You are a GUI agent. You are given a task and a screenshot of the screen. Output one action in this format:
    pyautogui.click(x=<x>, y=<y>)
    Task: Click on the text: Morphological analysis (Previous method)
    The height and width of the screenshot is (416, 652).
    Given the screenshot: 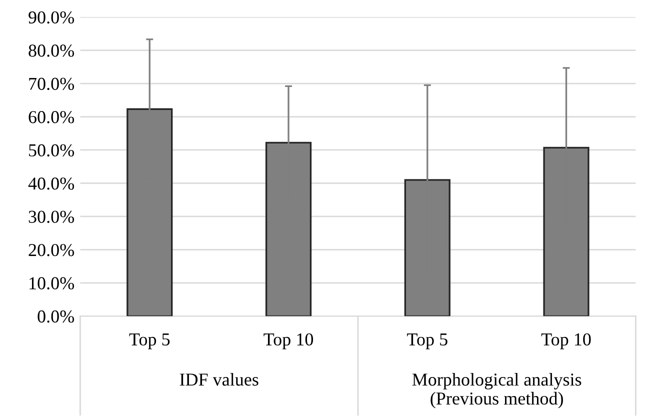 What is the action you would take?
    pyautogui.click(x=497, y=390)
    